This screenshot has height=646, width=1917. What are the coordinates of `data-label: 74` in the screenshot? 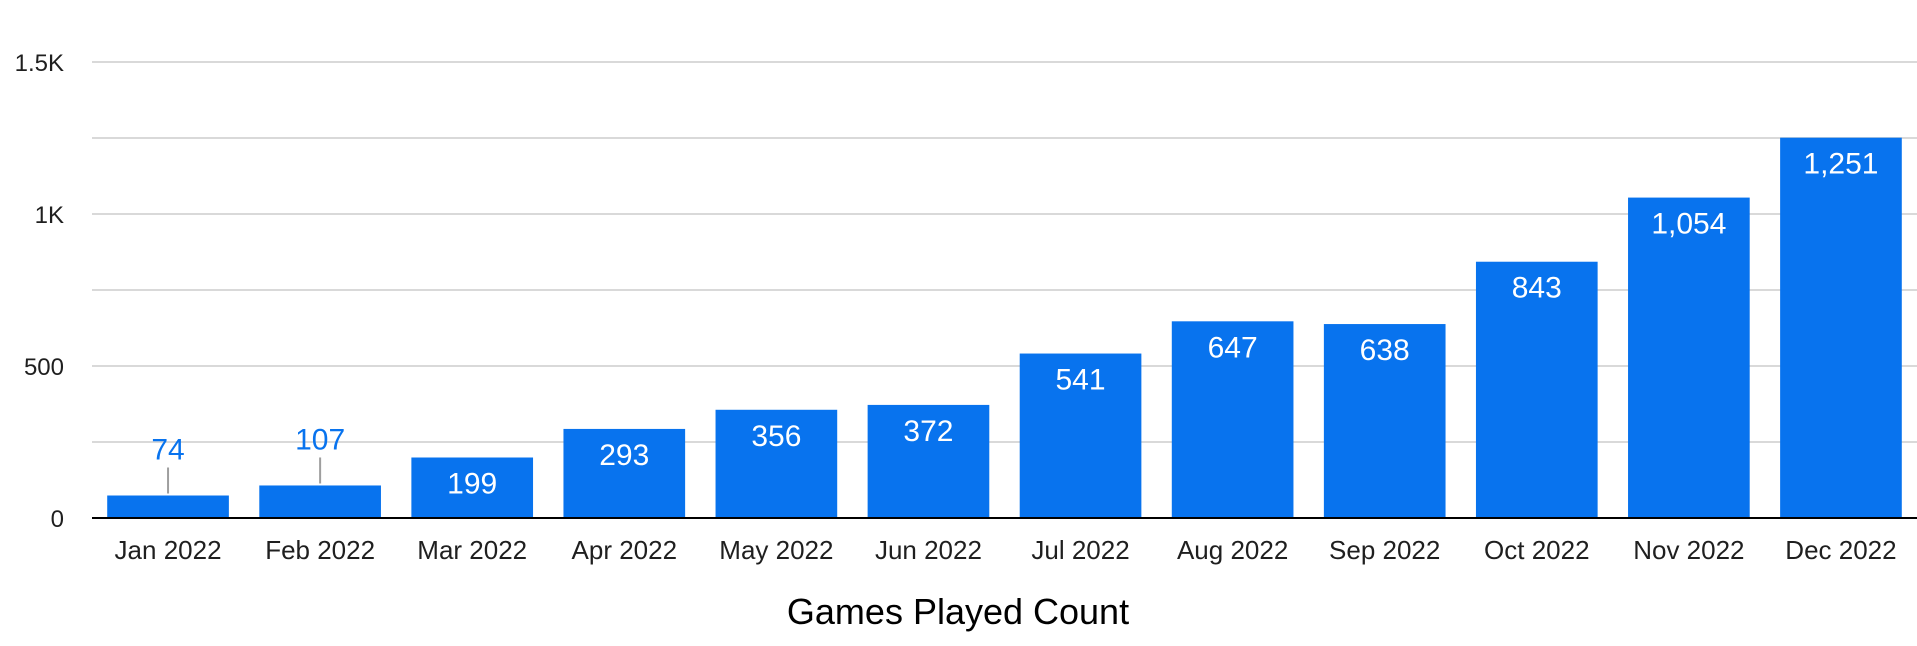 It's located at (167, 450).